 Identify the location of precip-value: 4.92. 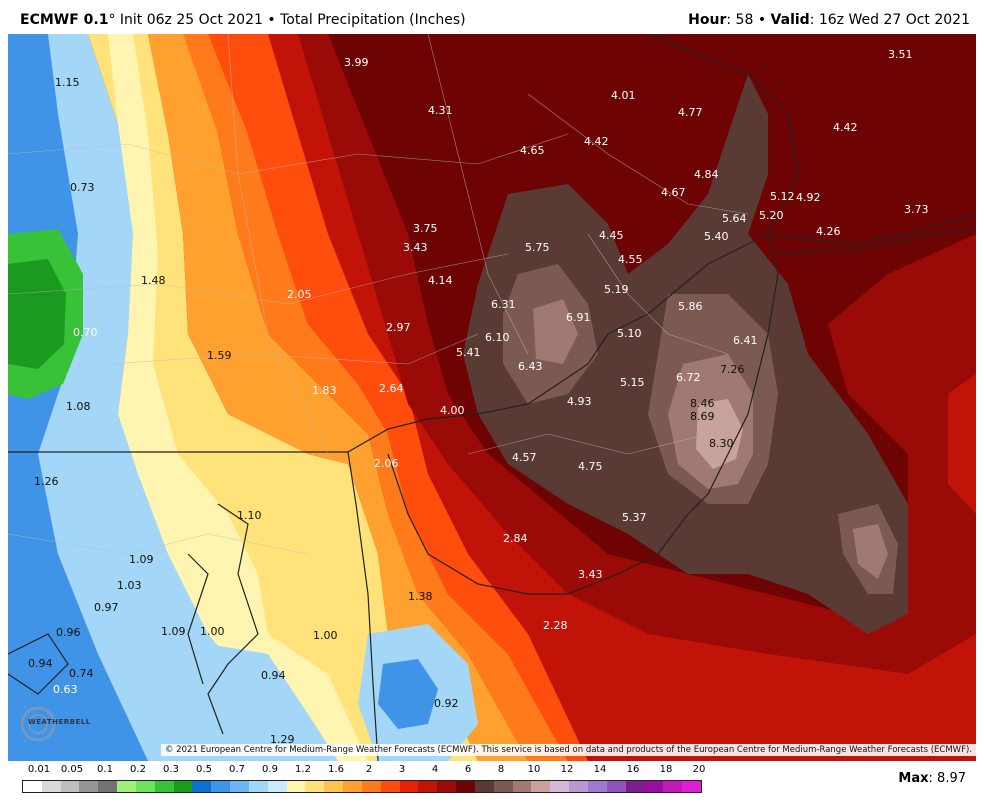
(808, 197).